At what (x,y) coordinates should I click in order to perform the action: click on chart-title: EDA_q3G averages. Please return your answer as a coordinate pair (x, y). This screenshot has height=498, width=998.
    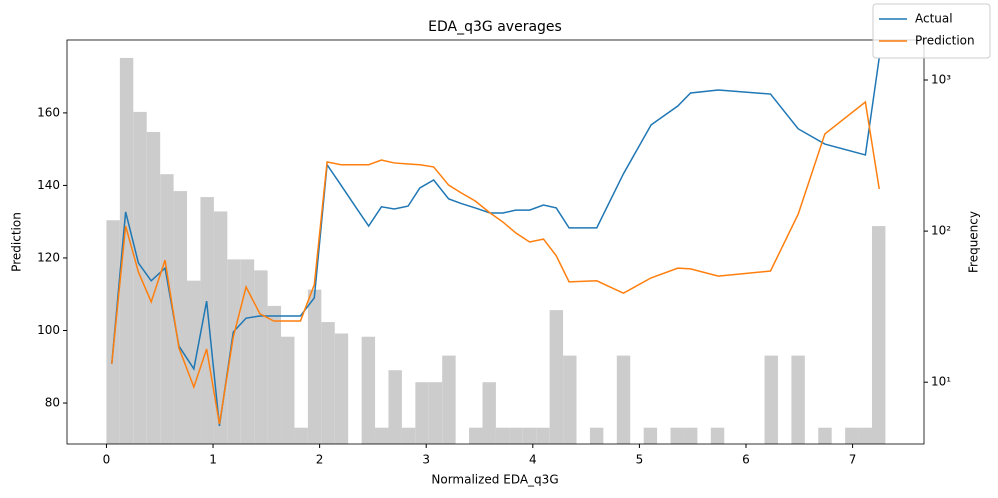
    Looking at the image, I should click on (495, 27).